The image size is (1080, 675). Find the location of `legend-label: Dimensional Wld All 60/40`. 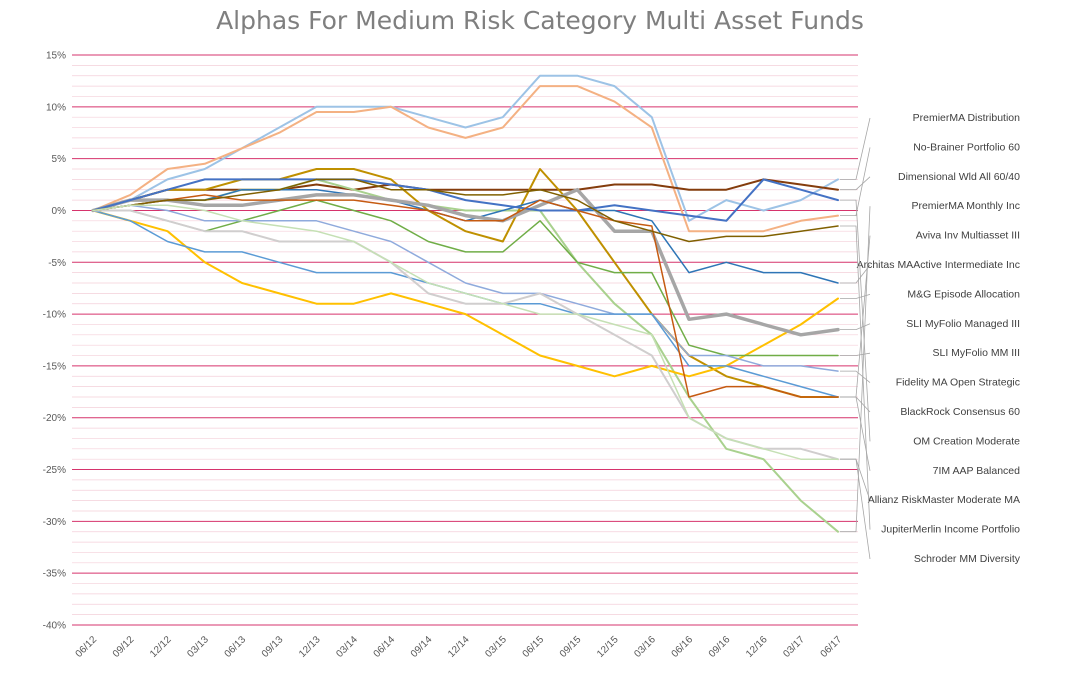

legend-label: Dimensional Wld All 60/40 is located at coordinates (959, 177).